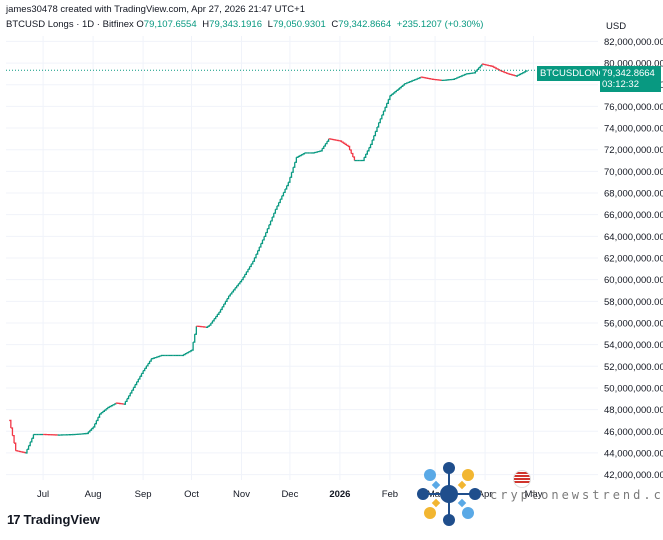 This screenshot has width=663, height=540. Describe the element at coordinates (628, 73) in the screenshot. I see `last-price-value: 79,342.8664` at that location.